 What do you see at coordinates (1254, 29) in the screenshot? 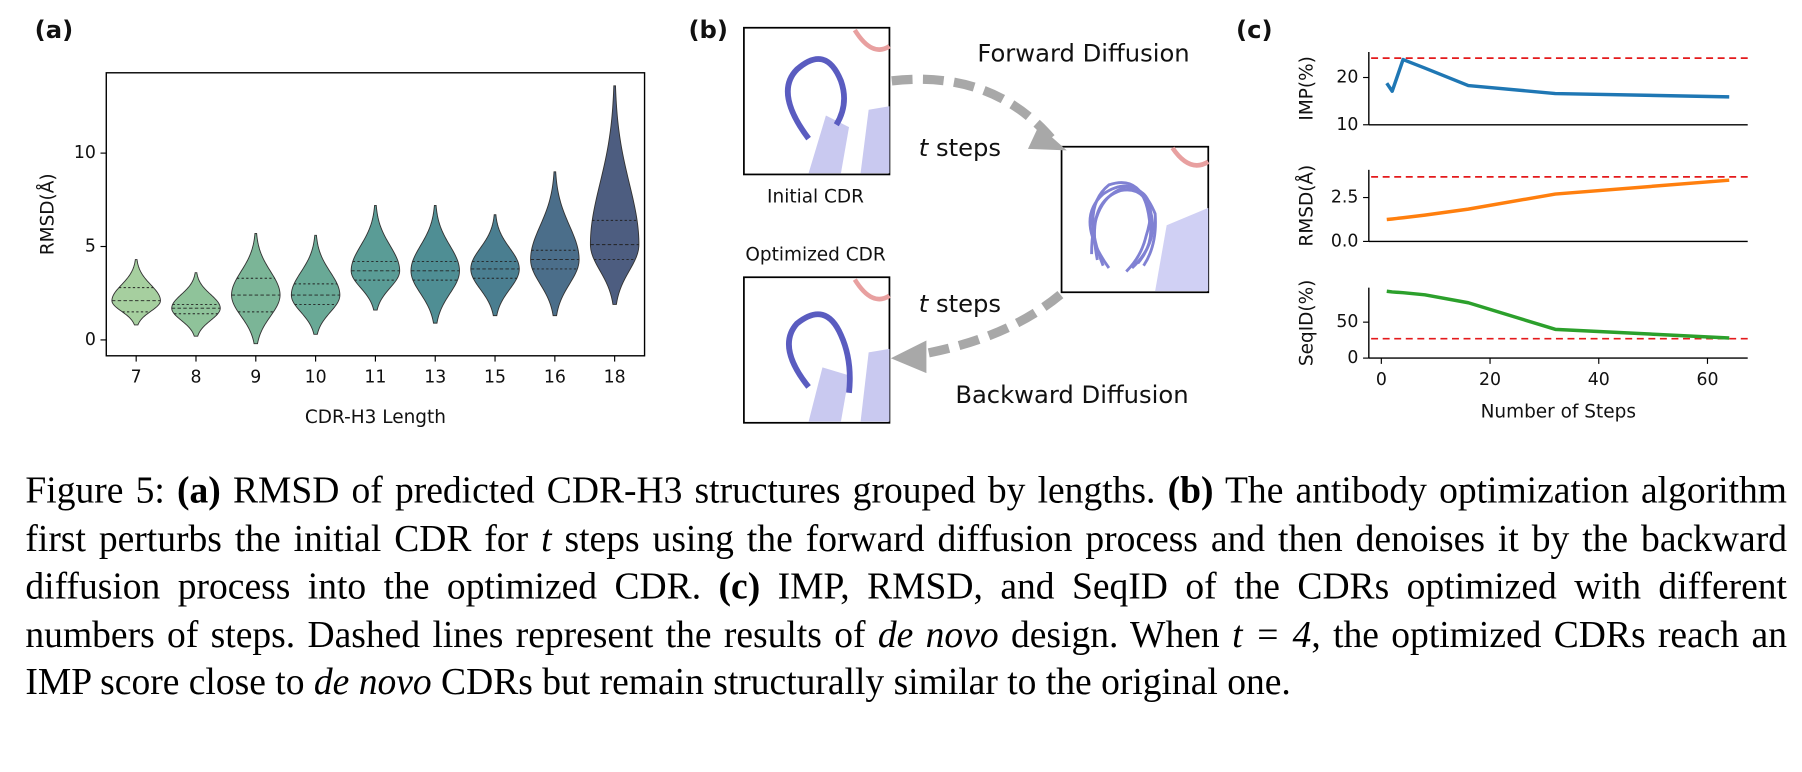
I see `panel-label: (c)` at bounding box center [1254, 29].